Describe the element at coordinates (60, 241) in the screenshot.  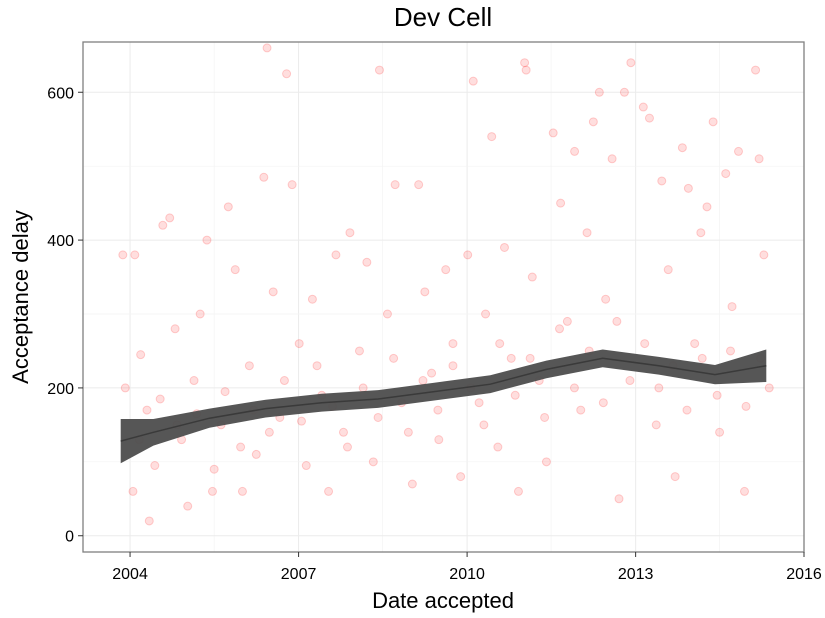
I see `y-tick-label: 400` at that location.